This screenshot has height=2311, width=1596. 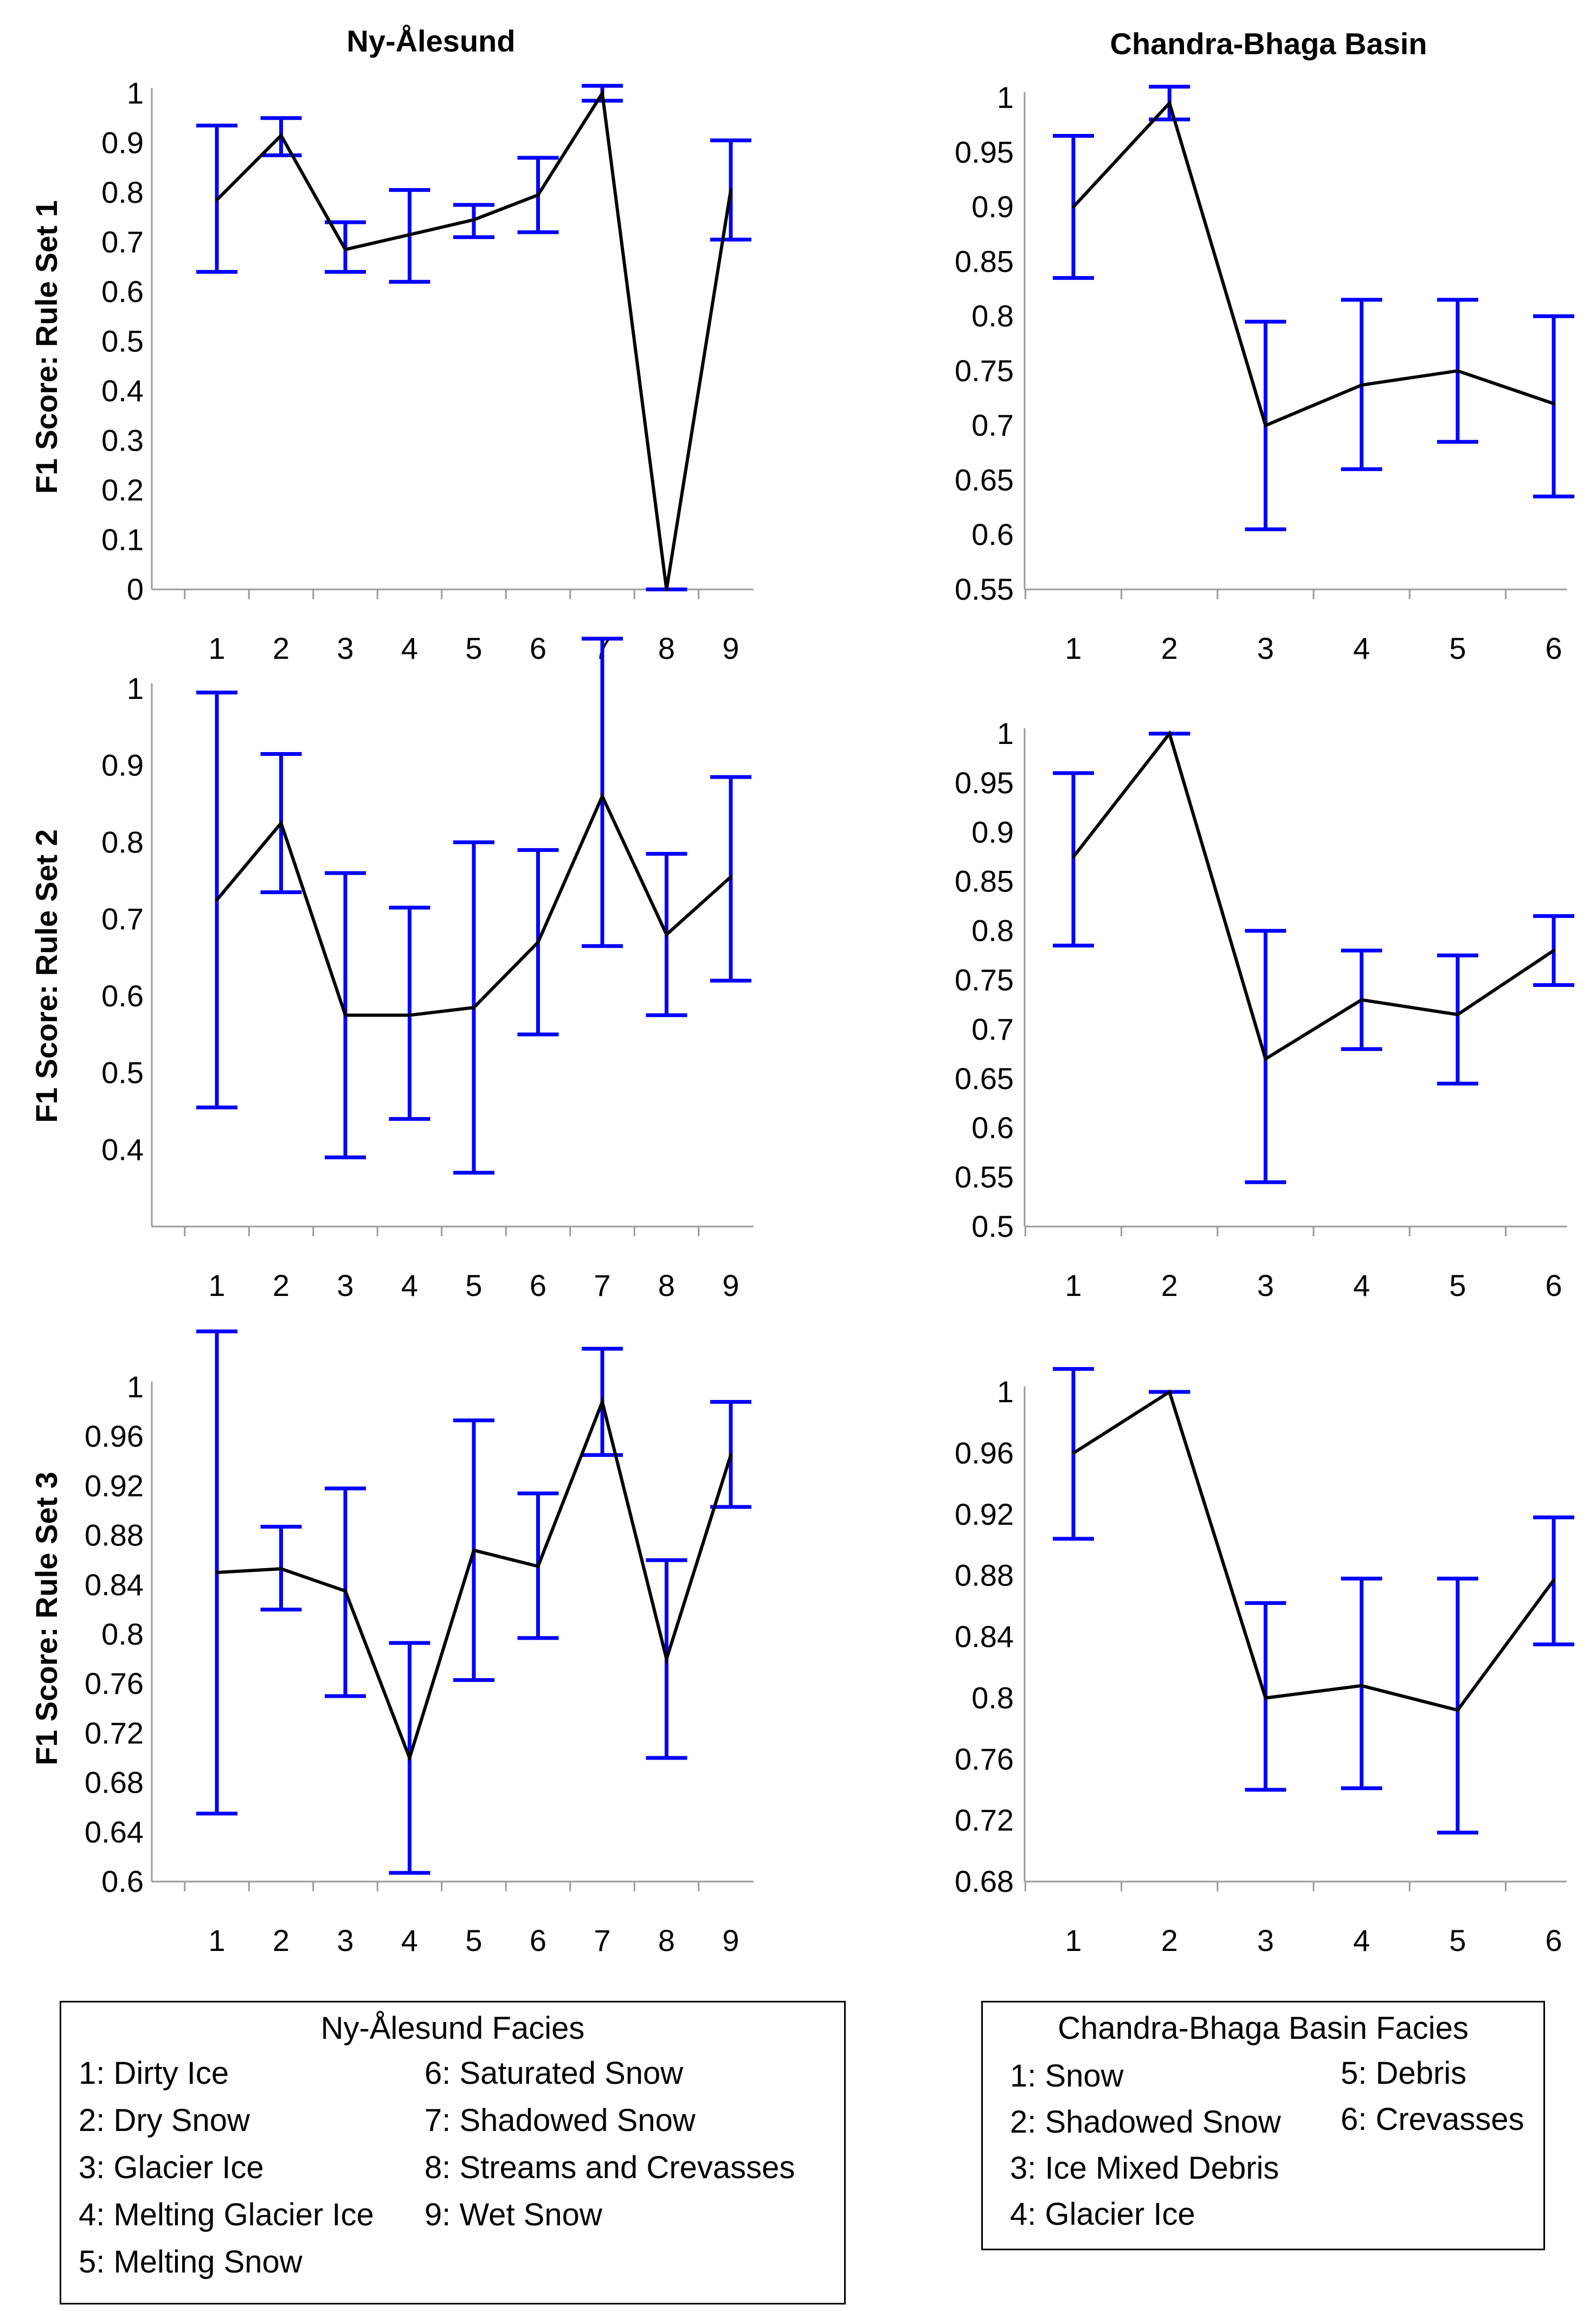 I want to click on legend-title: Ny-Ålesund Facies, so click(x=452, y=2028).